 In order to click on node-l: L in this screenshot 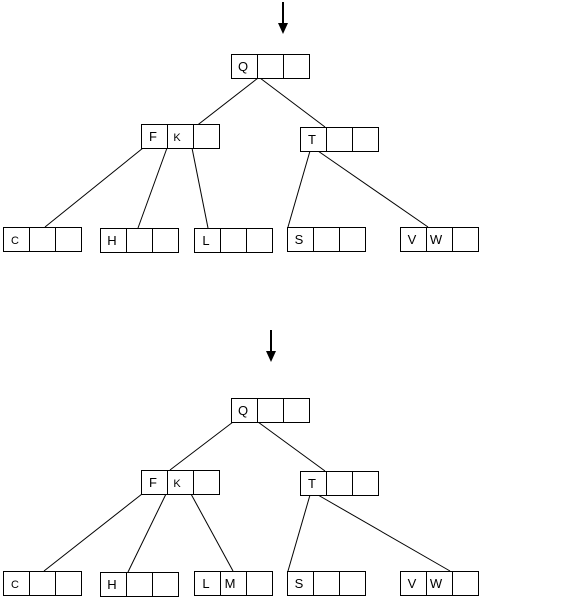, I will do `click(233, 240)`.